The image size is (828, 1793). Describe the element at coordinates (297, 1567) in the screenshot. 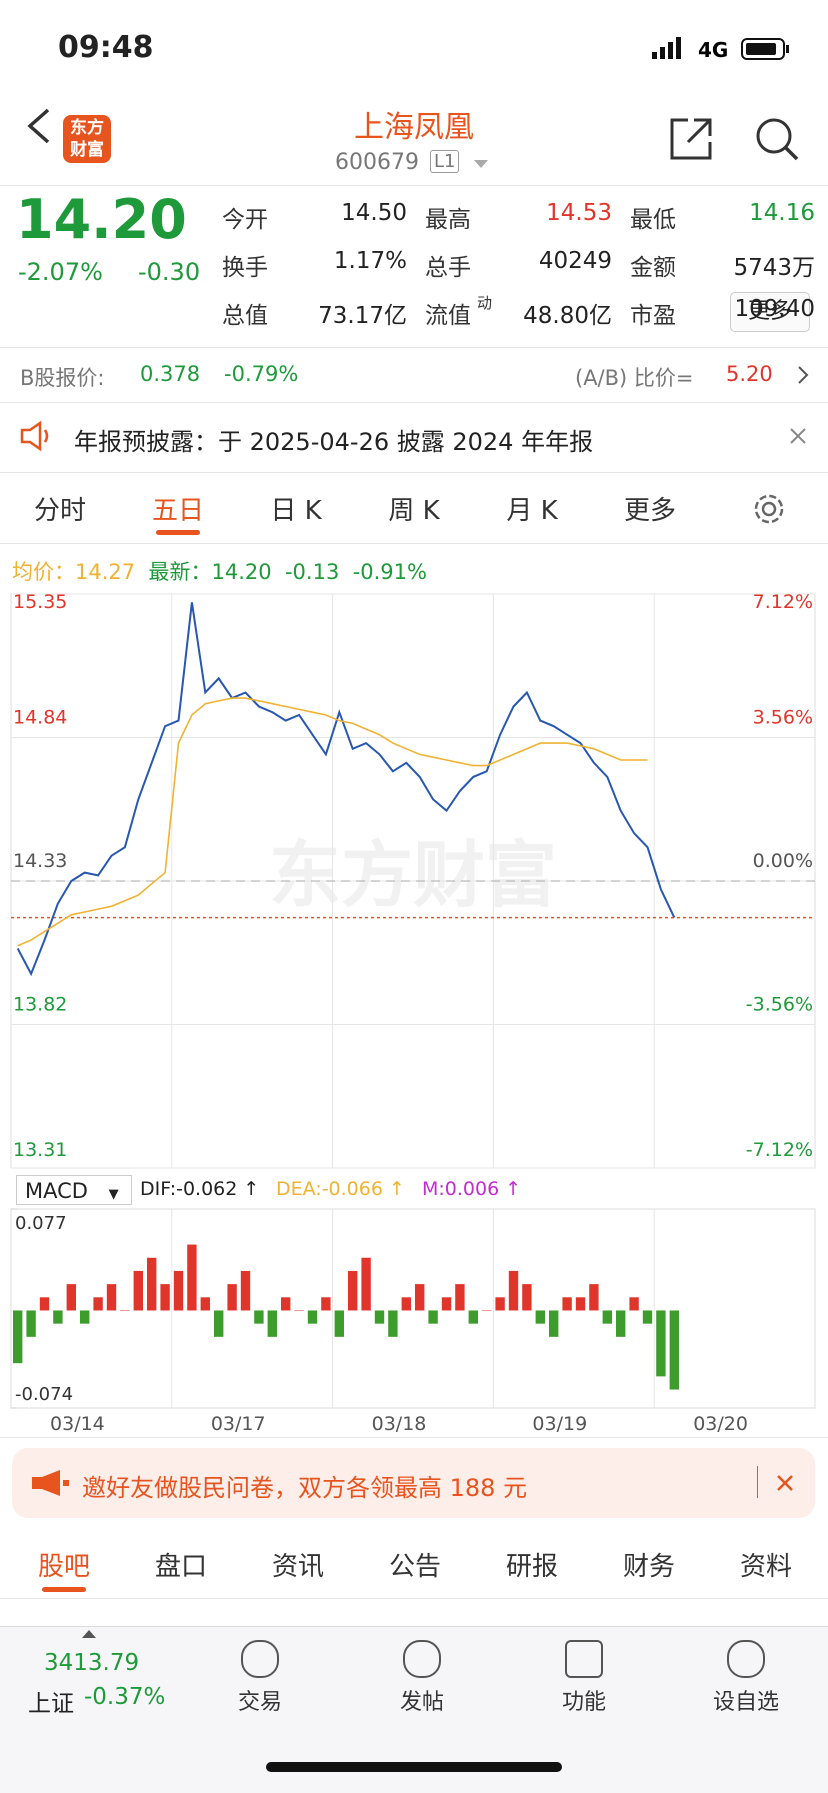

I see `sub-tab: 资讯` at that location.